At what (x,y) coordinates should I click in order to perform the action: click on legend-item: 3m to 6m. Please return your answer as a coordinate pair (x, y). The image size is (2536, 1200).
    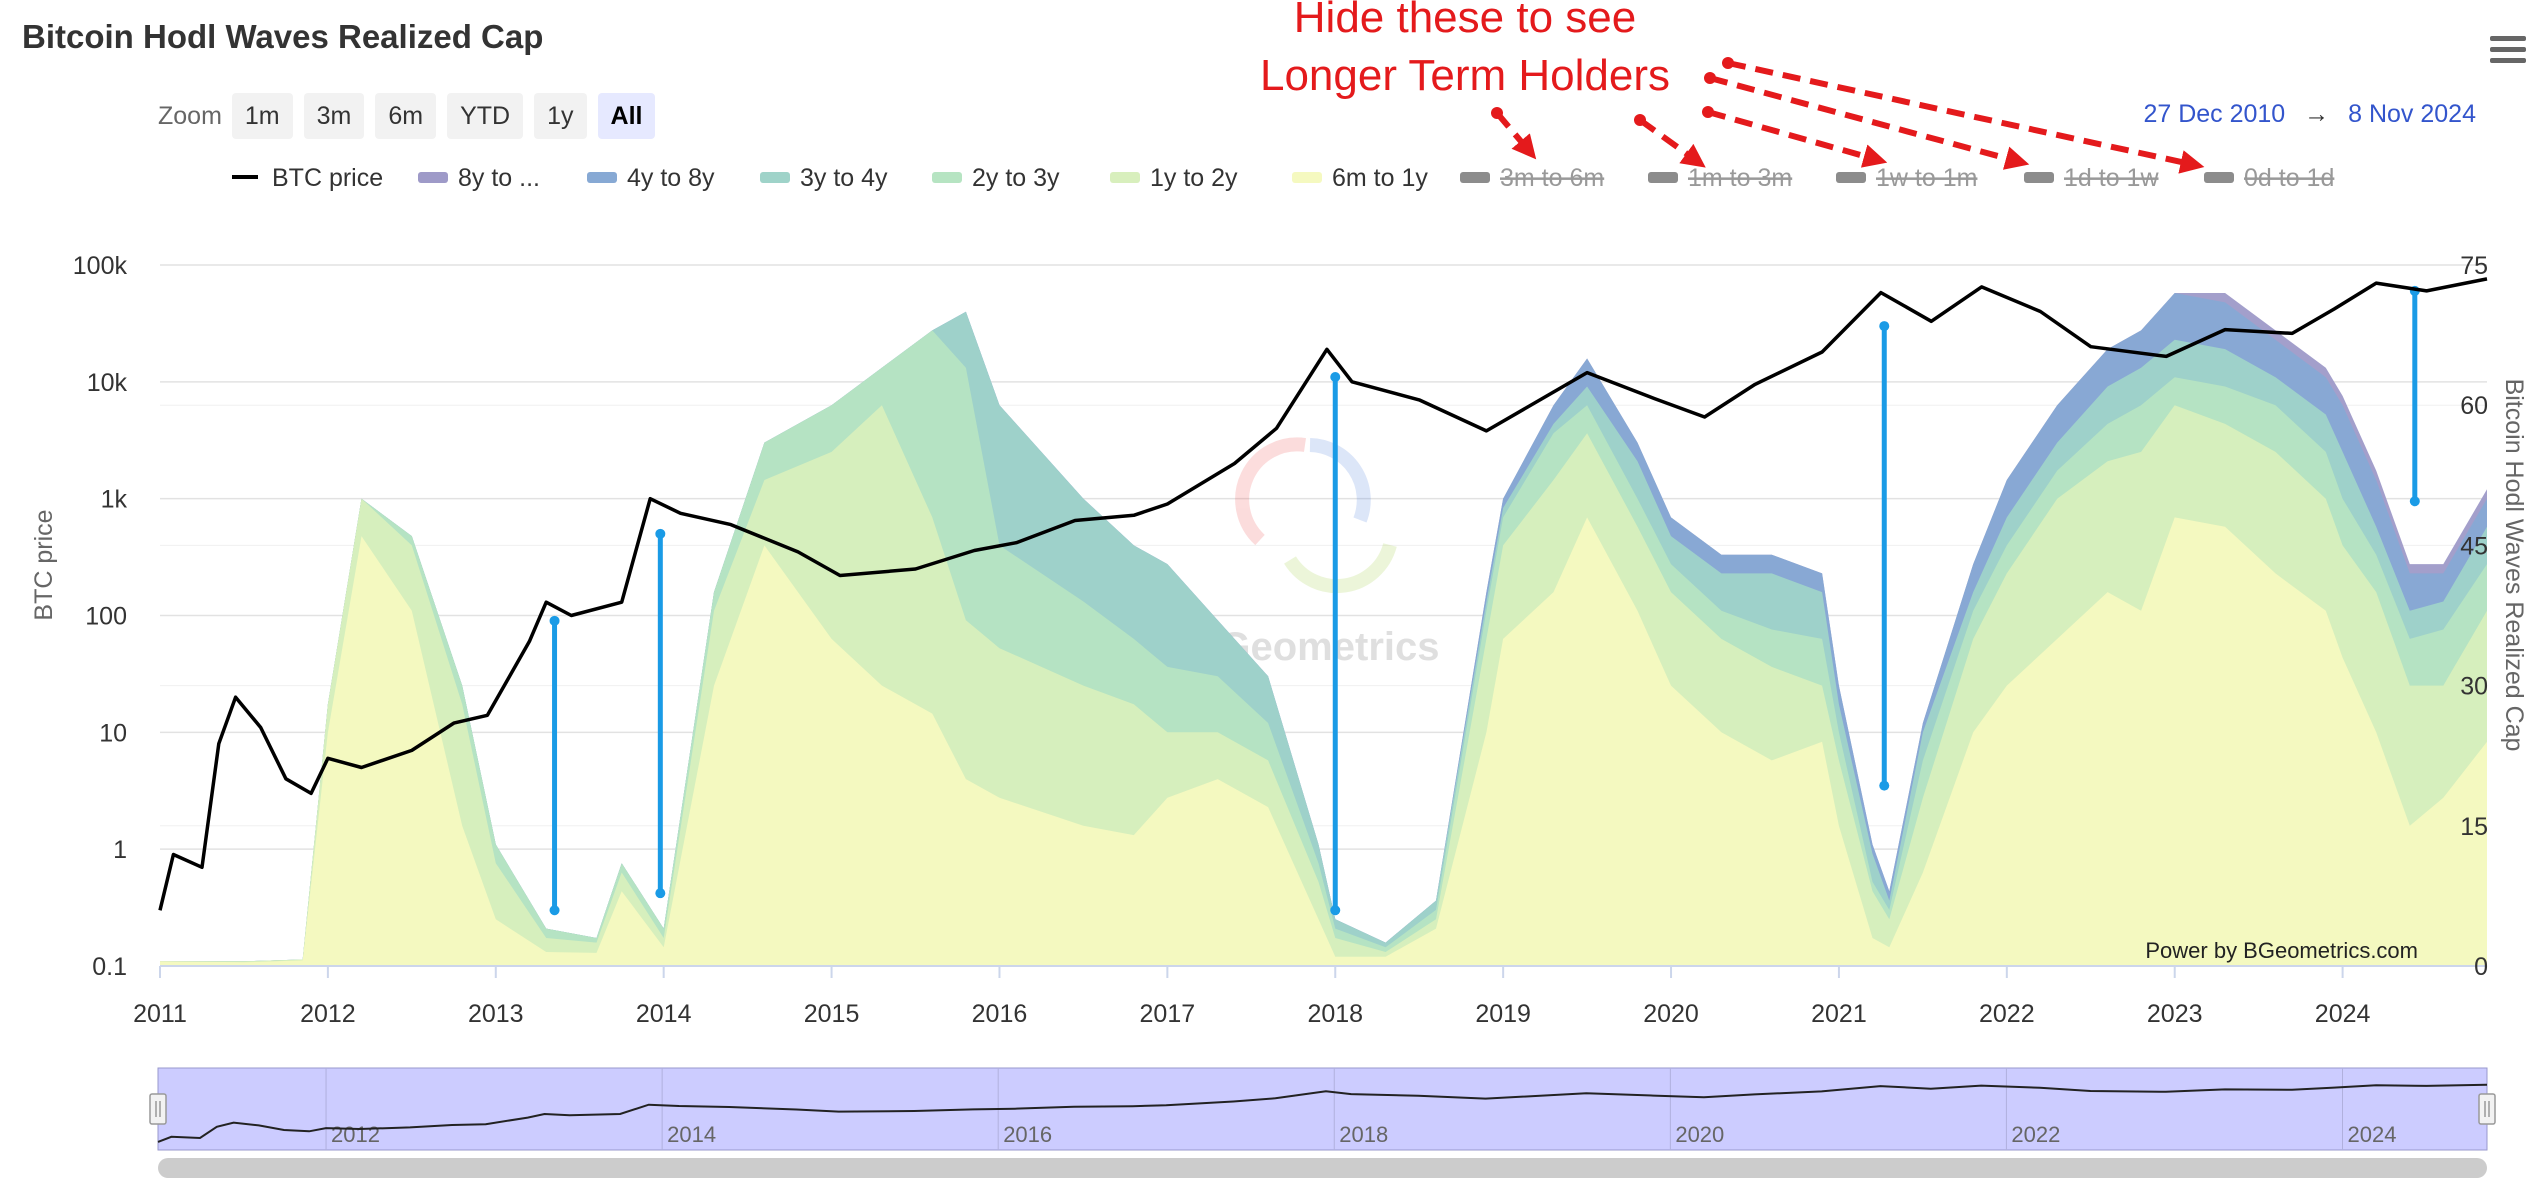
    Looking at the image, I should click on (1532, 178).